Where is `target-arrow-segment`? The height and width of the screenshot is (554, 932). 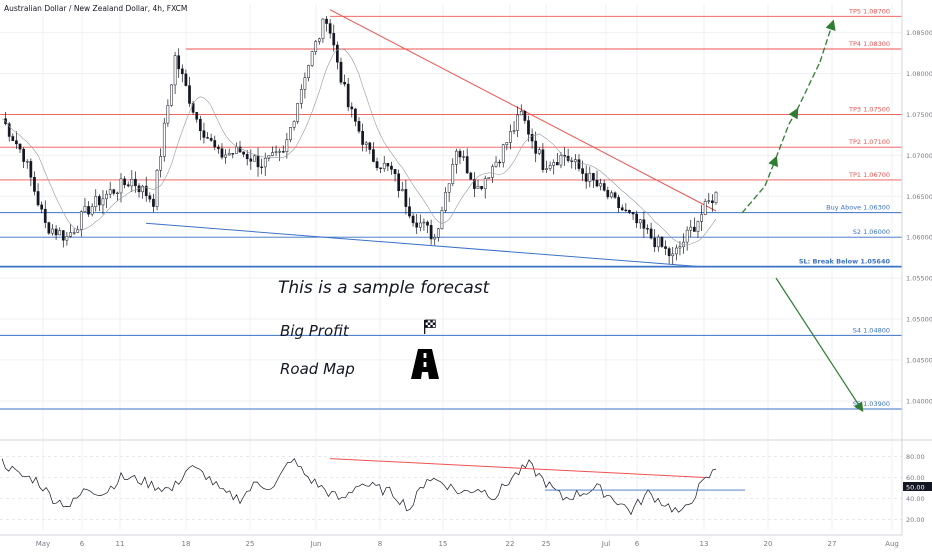
target-arrow-segment is located at coordinates (827, 41).